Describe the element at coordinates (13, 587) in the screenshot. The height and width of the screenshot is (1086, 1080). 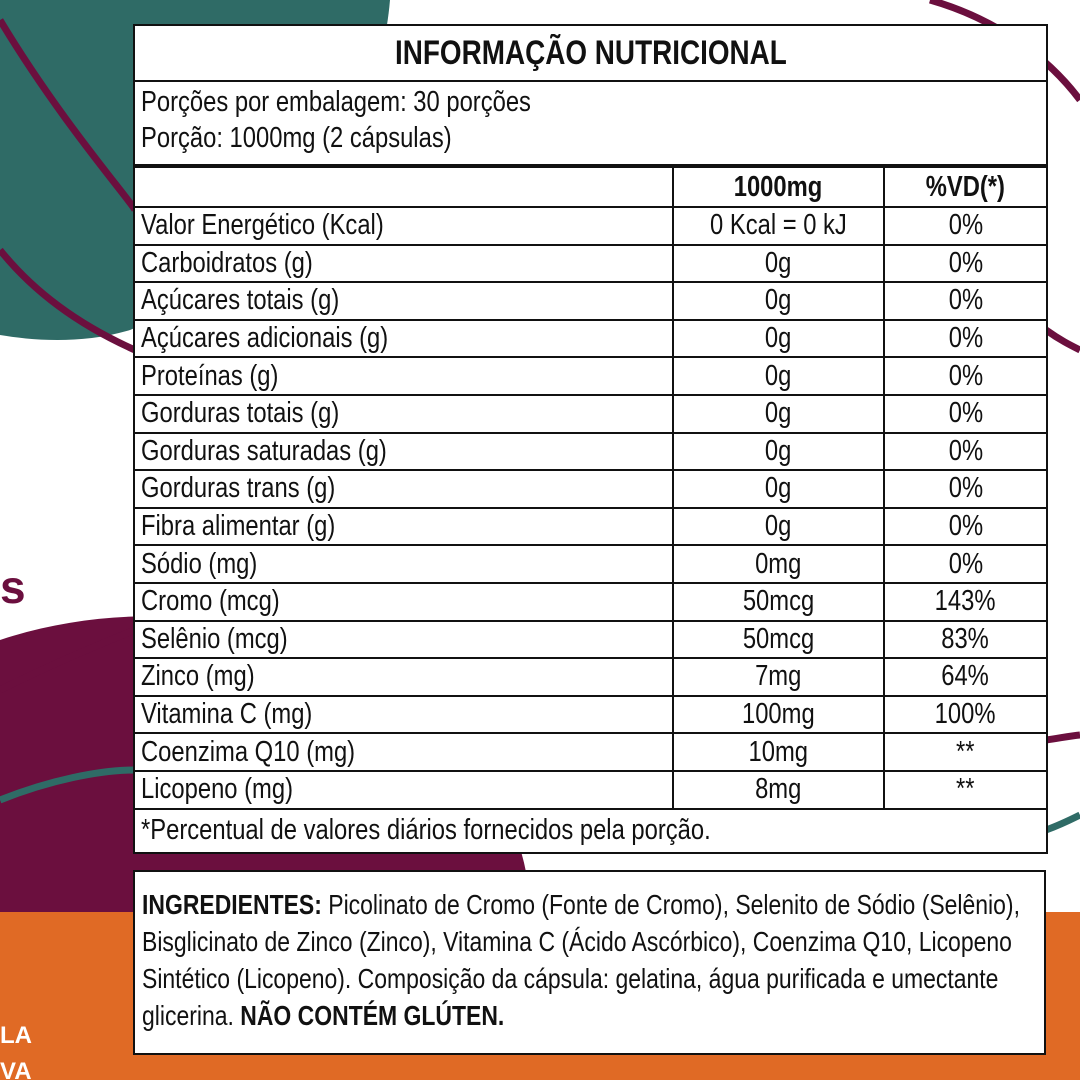
I see `bg-text: s` at that location.